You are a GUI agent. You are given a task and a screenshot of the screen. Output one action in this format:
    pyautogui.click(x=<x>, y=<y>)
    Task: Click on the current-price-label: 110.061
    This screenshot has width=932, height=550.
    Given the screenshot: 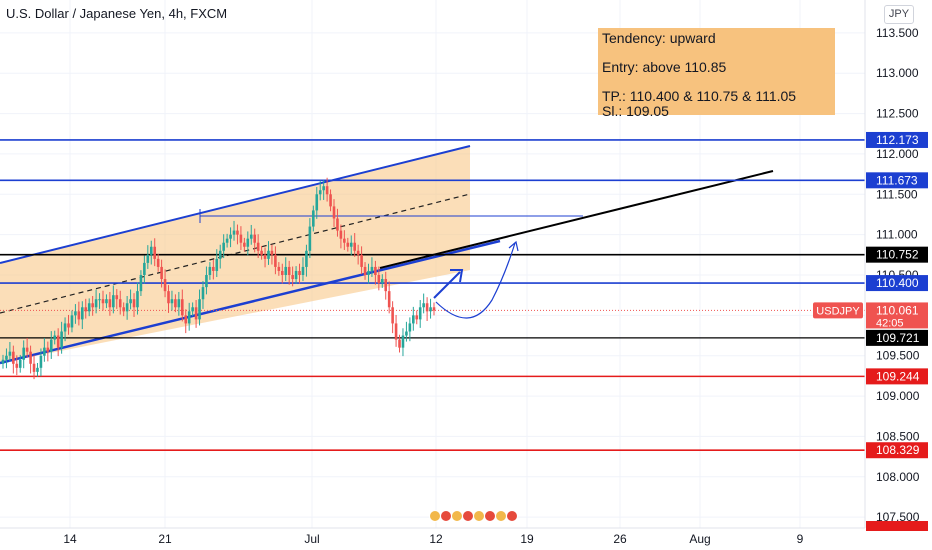 What is the action you would take?
    pyautogui.click(x=897, y=310)
    